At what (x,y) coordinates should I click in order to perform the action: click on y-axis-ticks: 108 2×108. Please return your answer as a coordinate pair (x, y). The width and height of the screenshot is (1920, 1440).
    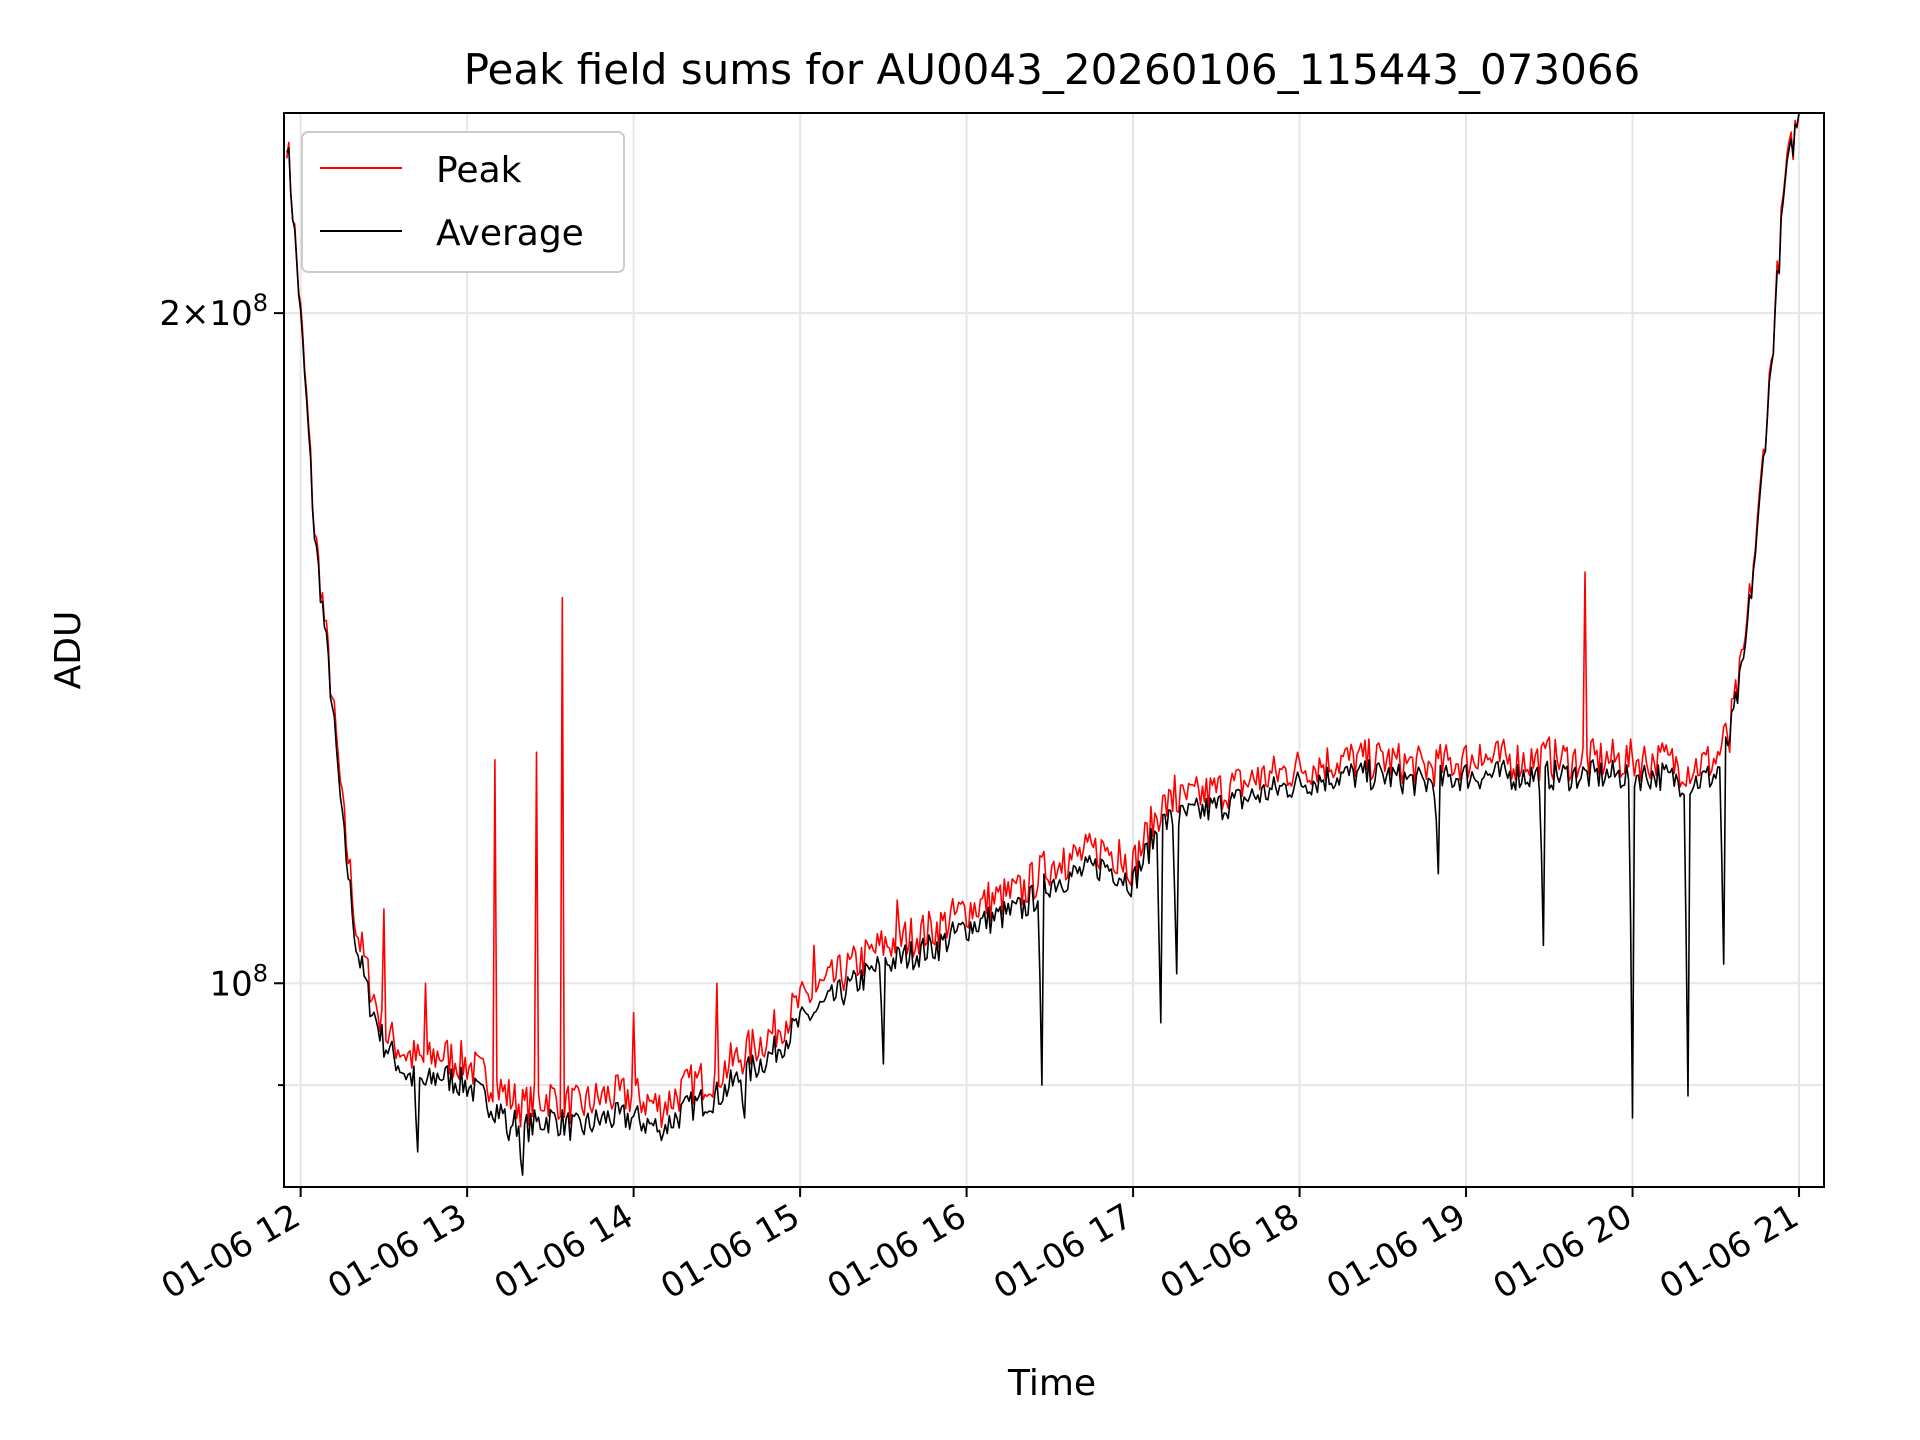
    Looking at the image, I should click on (221, 688).